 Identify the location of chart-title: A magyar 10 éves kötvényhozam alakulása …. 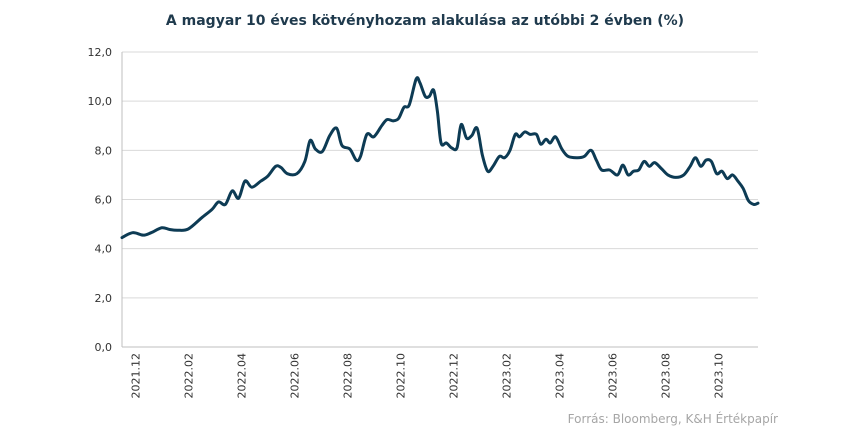
(425, 21).